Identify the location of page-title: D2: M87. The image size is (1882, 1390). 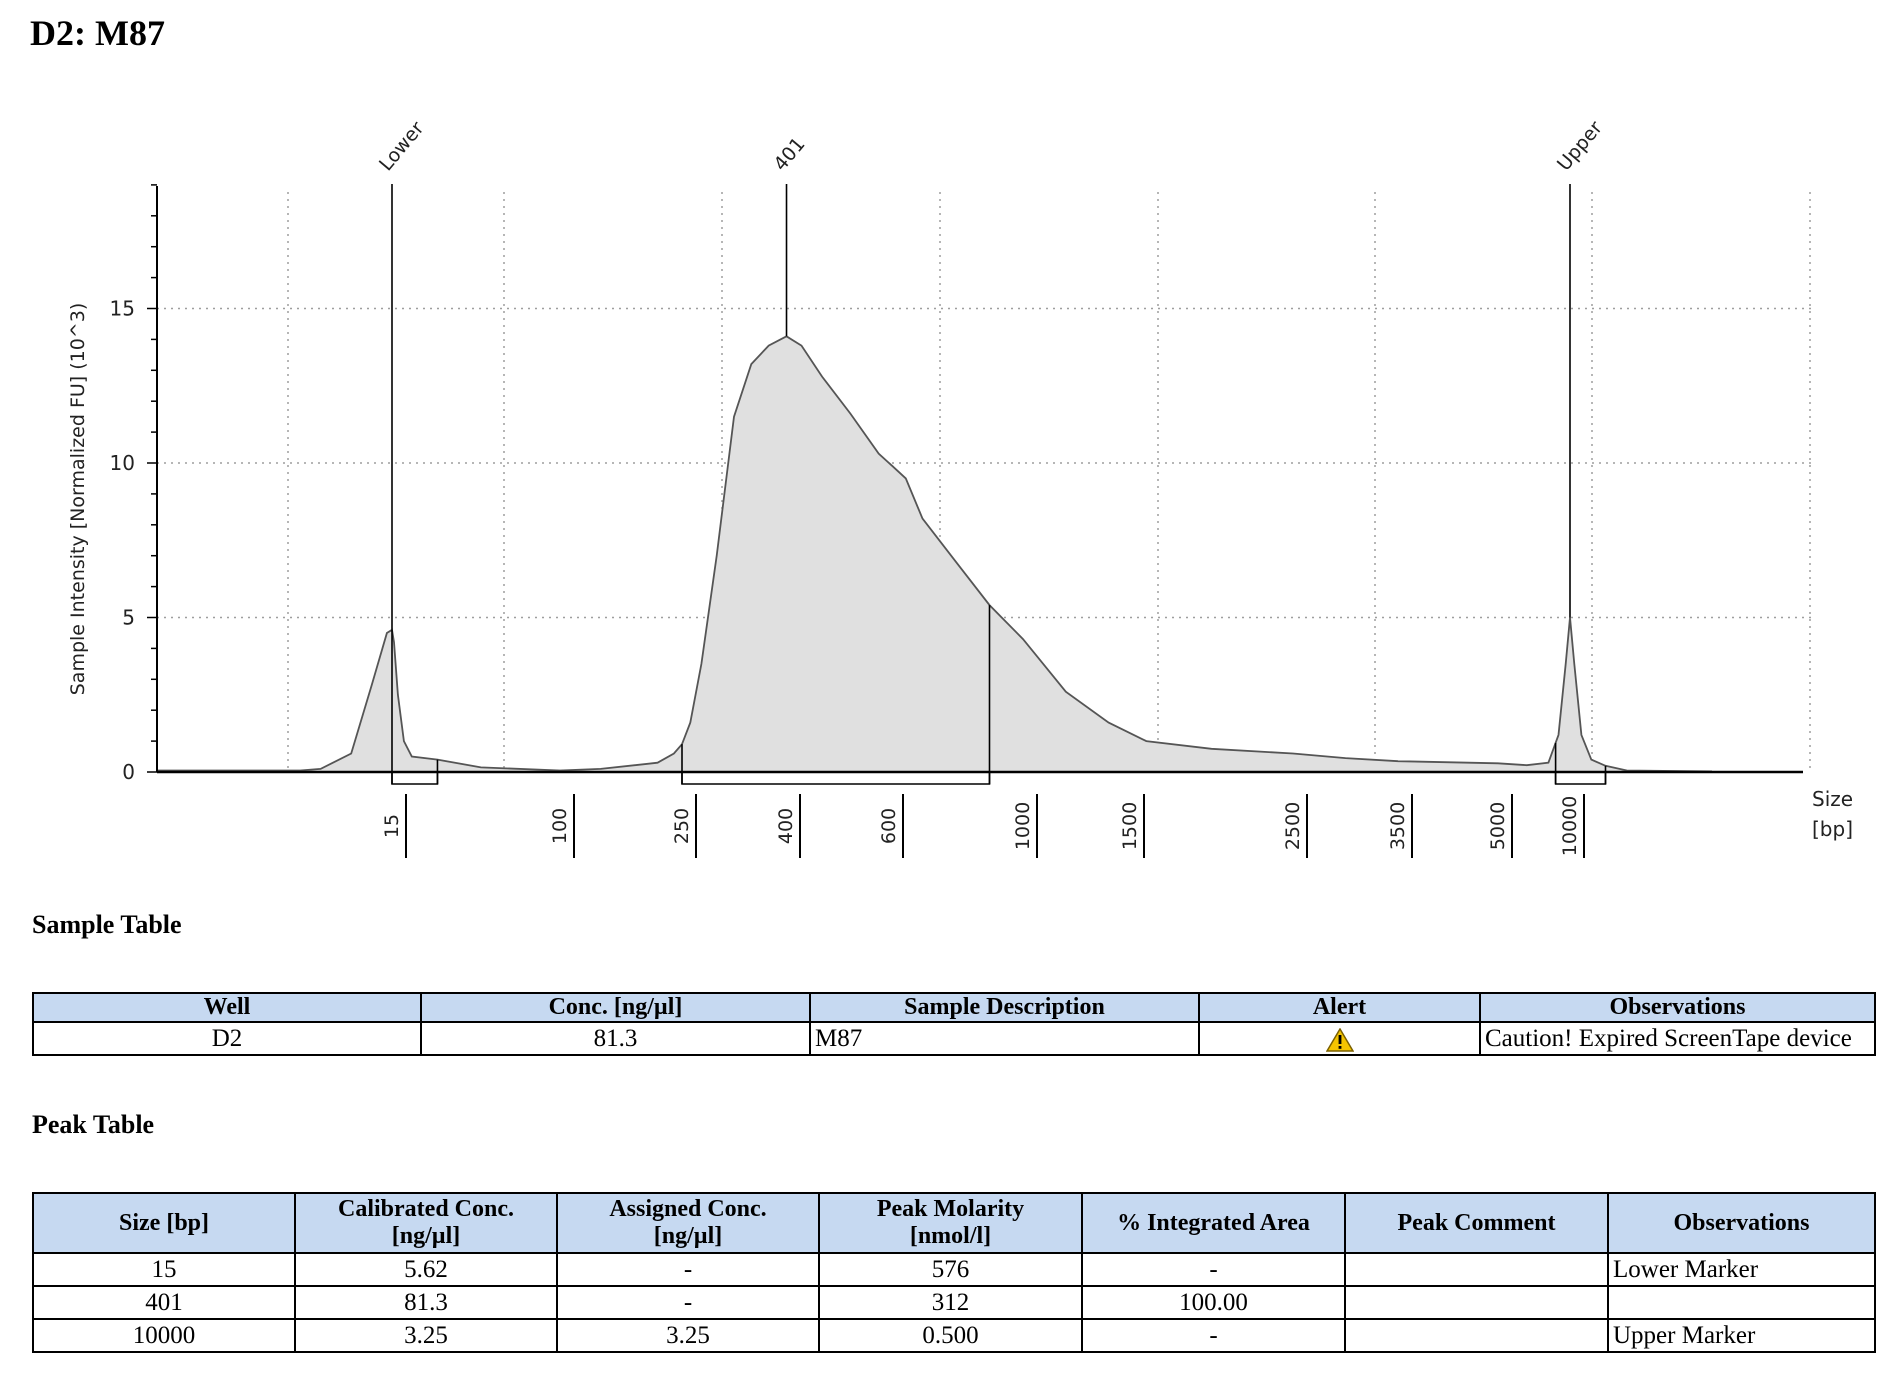
(97, 33).